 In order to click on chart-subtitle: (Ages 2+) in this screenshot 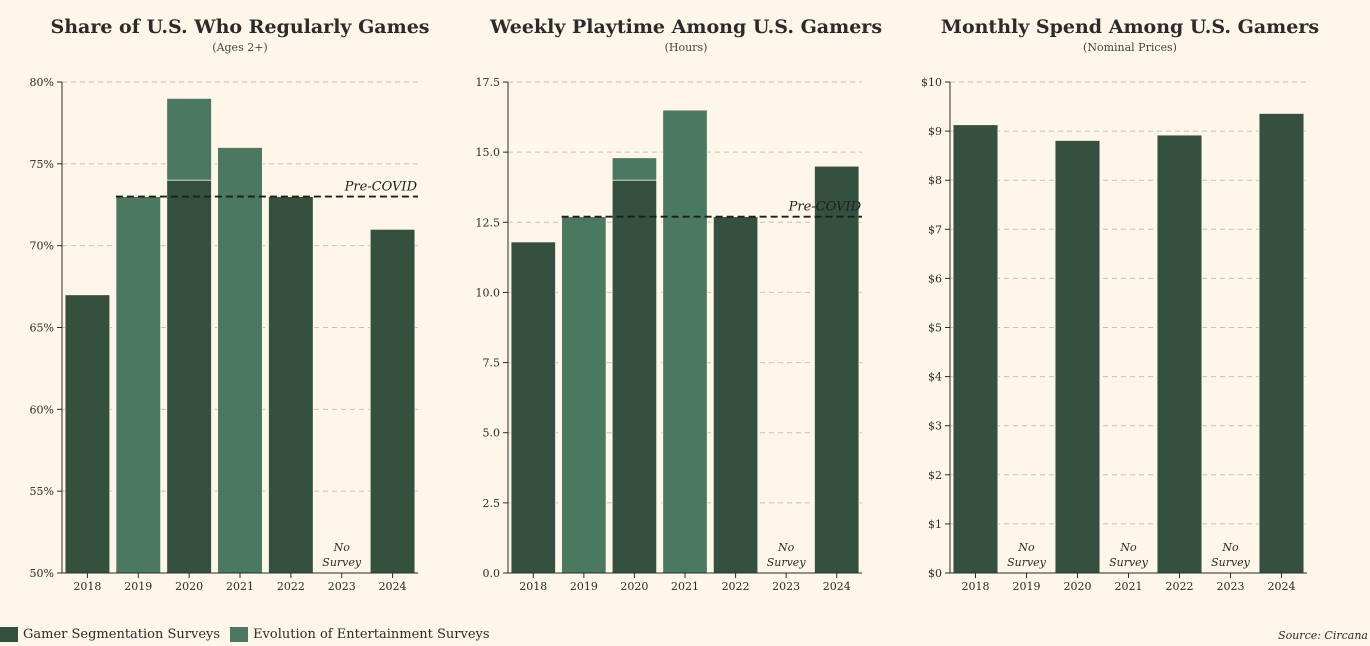, I will do `click(239, 47)`.